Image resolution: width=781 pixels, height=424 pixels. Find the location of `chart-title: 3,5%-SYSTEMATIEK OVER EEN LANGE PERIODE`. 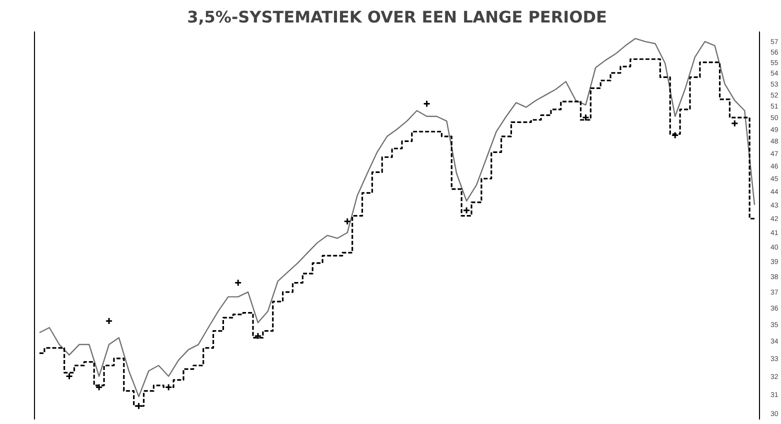

chart-title: 3,5%-SYSTEMATIEK OVER EEN LANGE PERIODE is located at coordinates (397, 17).